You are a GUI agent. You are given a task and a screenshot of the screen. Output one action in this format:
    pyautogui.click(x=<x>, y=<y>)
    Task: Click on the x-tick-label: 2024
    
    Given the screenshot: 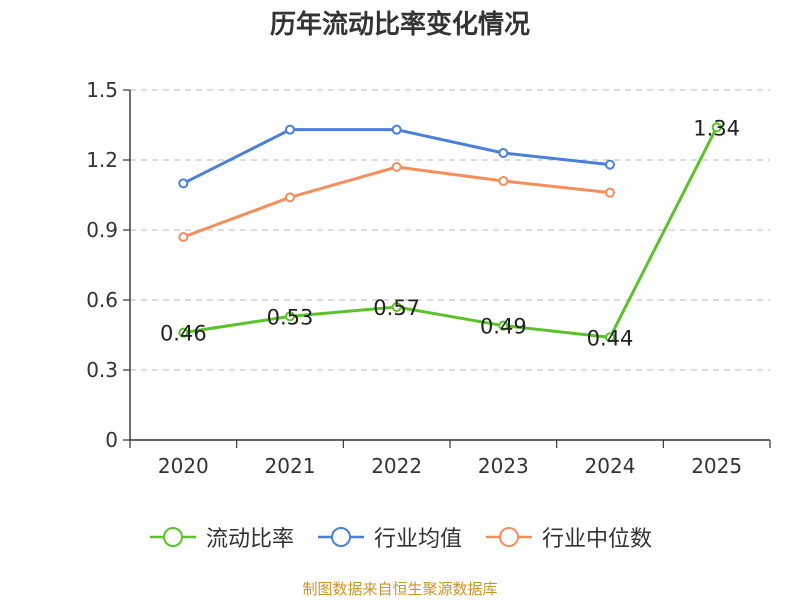 What is the action you would take?
    pyautogui.click(x=610, y=466)
    